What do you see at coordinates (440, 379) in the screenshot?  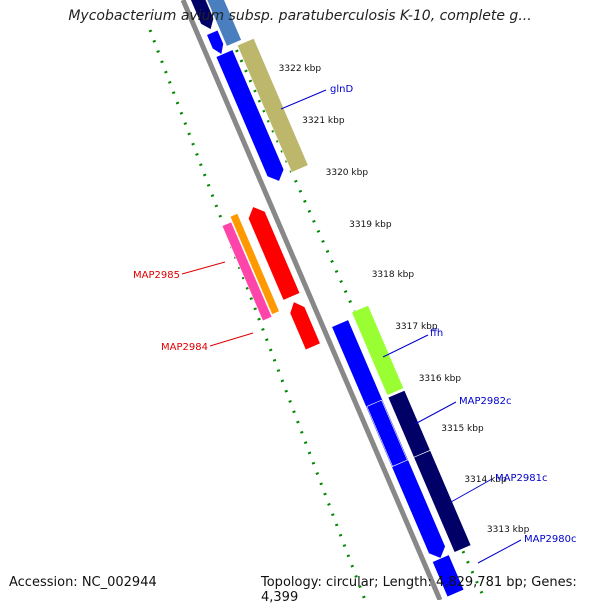 I see `scale-label: 3316 kbp` at bounding box center [440, 379].